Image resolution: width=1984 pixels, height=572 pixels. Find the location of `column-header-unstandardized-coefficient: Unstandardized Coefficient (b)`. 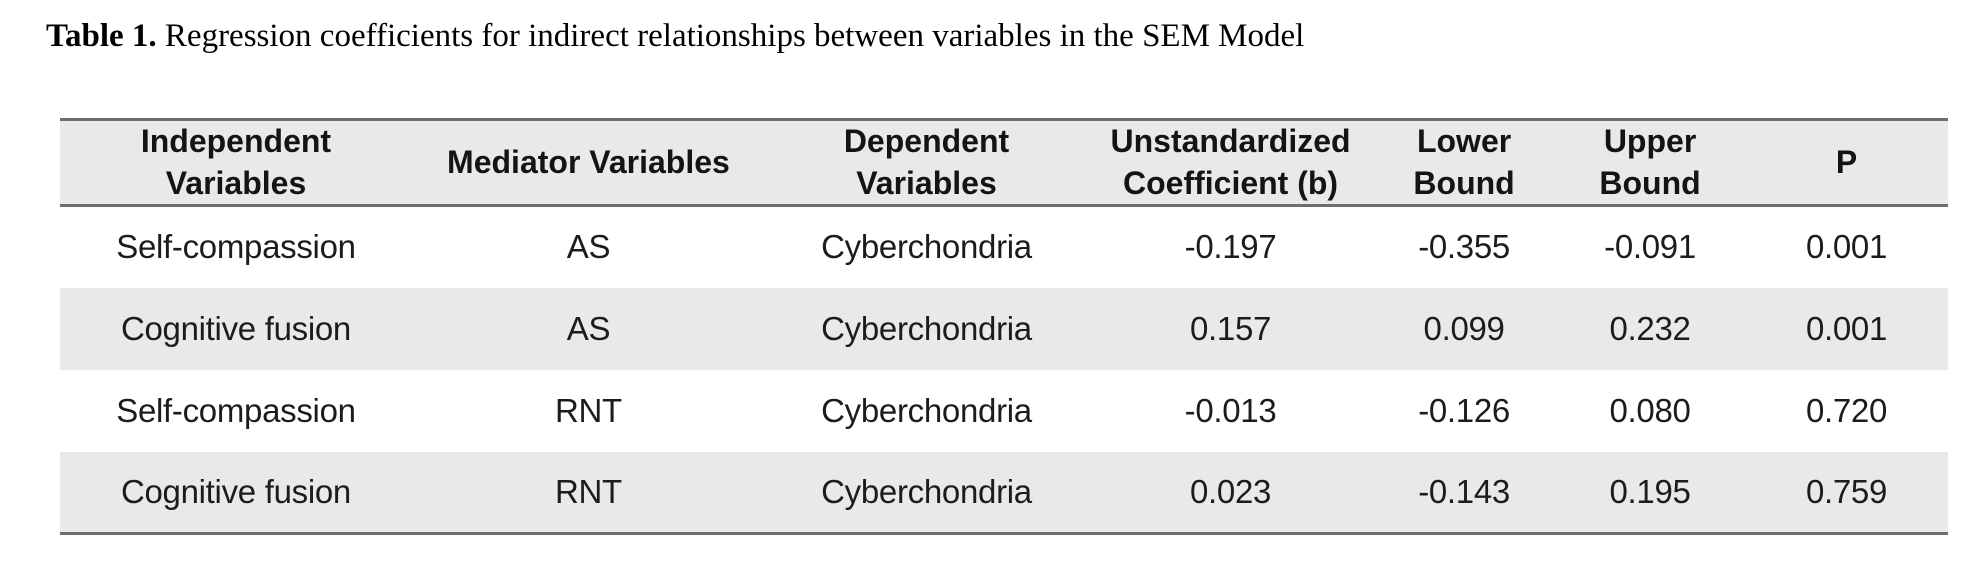

column-header-unstandardized-coefficient: Unstandardized Coefficient (b) is located at coordinates (1231, 162).